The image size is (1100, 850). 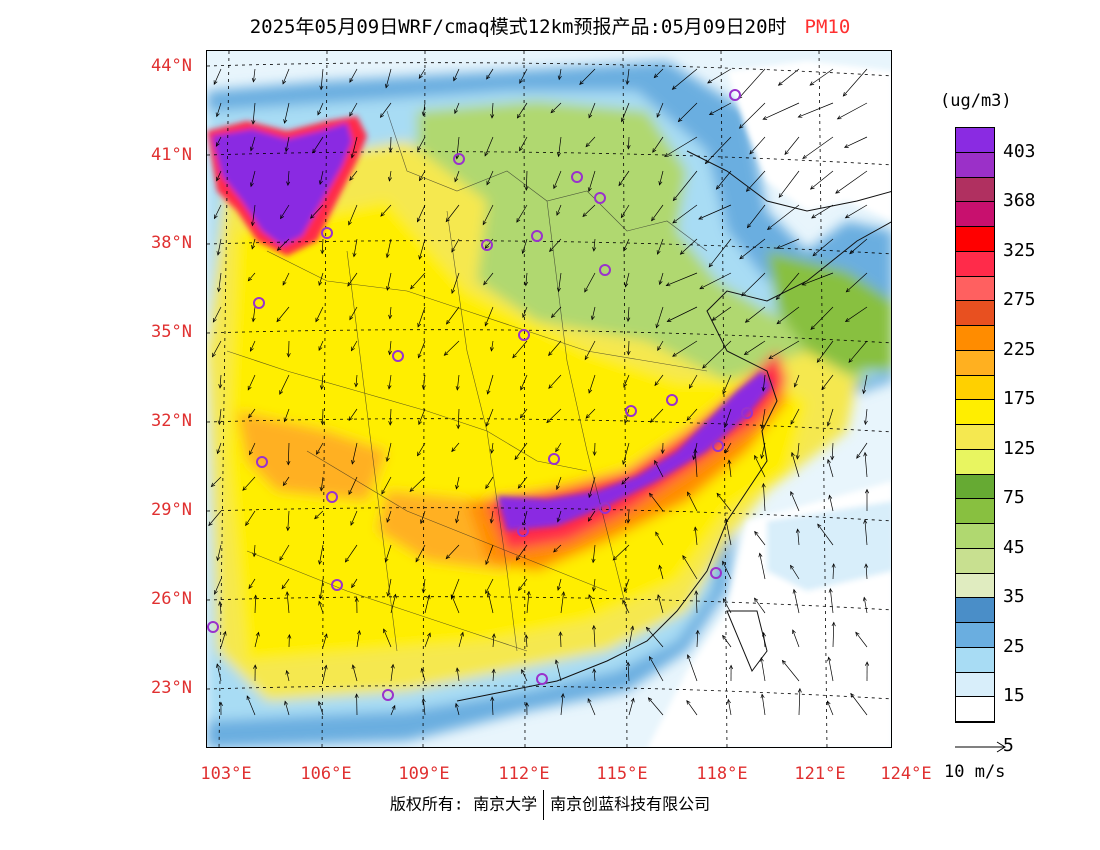 What do you see at coordinates (980, 747) in the screenshot?
I see `wind-reference-arrow-icon` at bounding box center [980, 747].